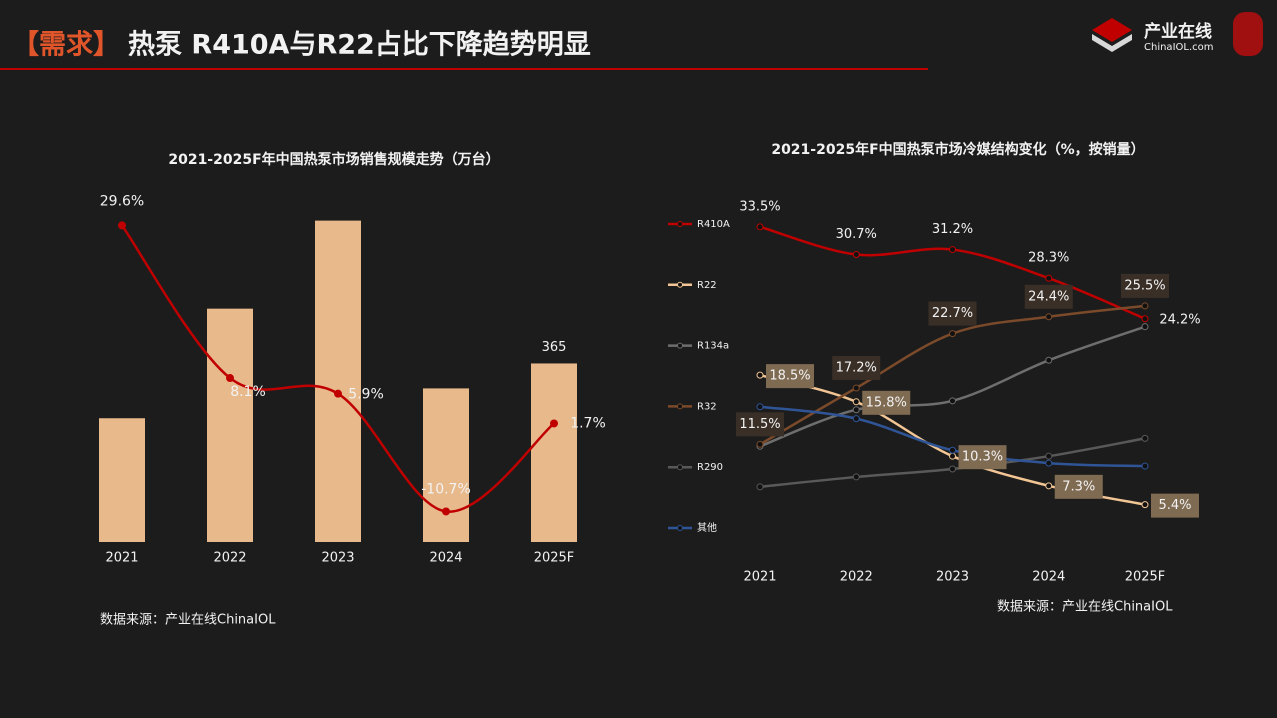 The image size is (1277, 718). I want to click on data-label: 22.7%, so click(952, 313).